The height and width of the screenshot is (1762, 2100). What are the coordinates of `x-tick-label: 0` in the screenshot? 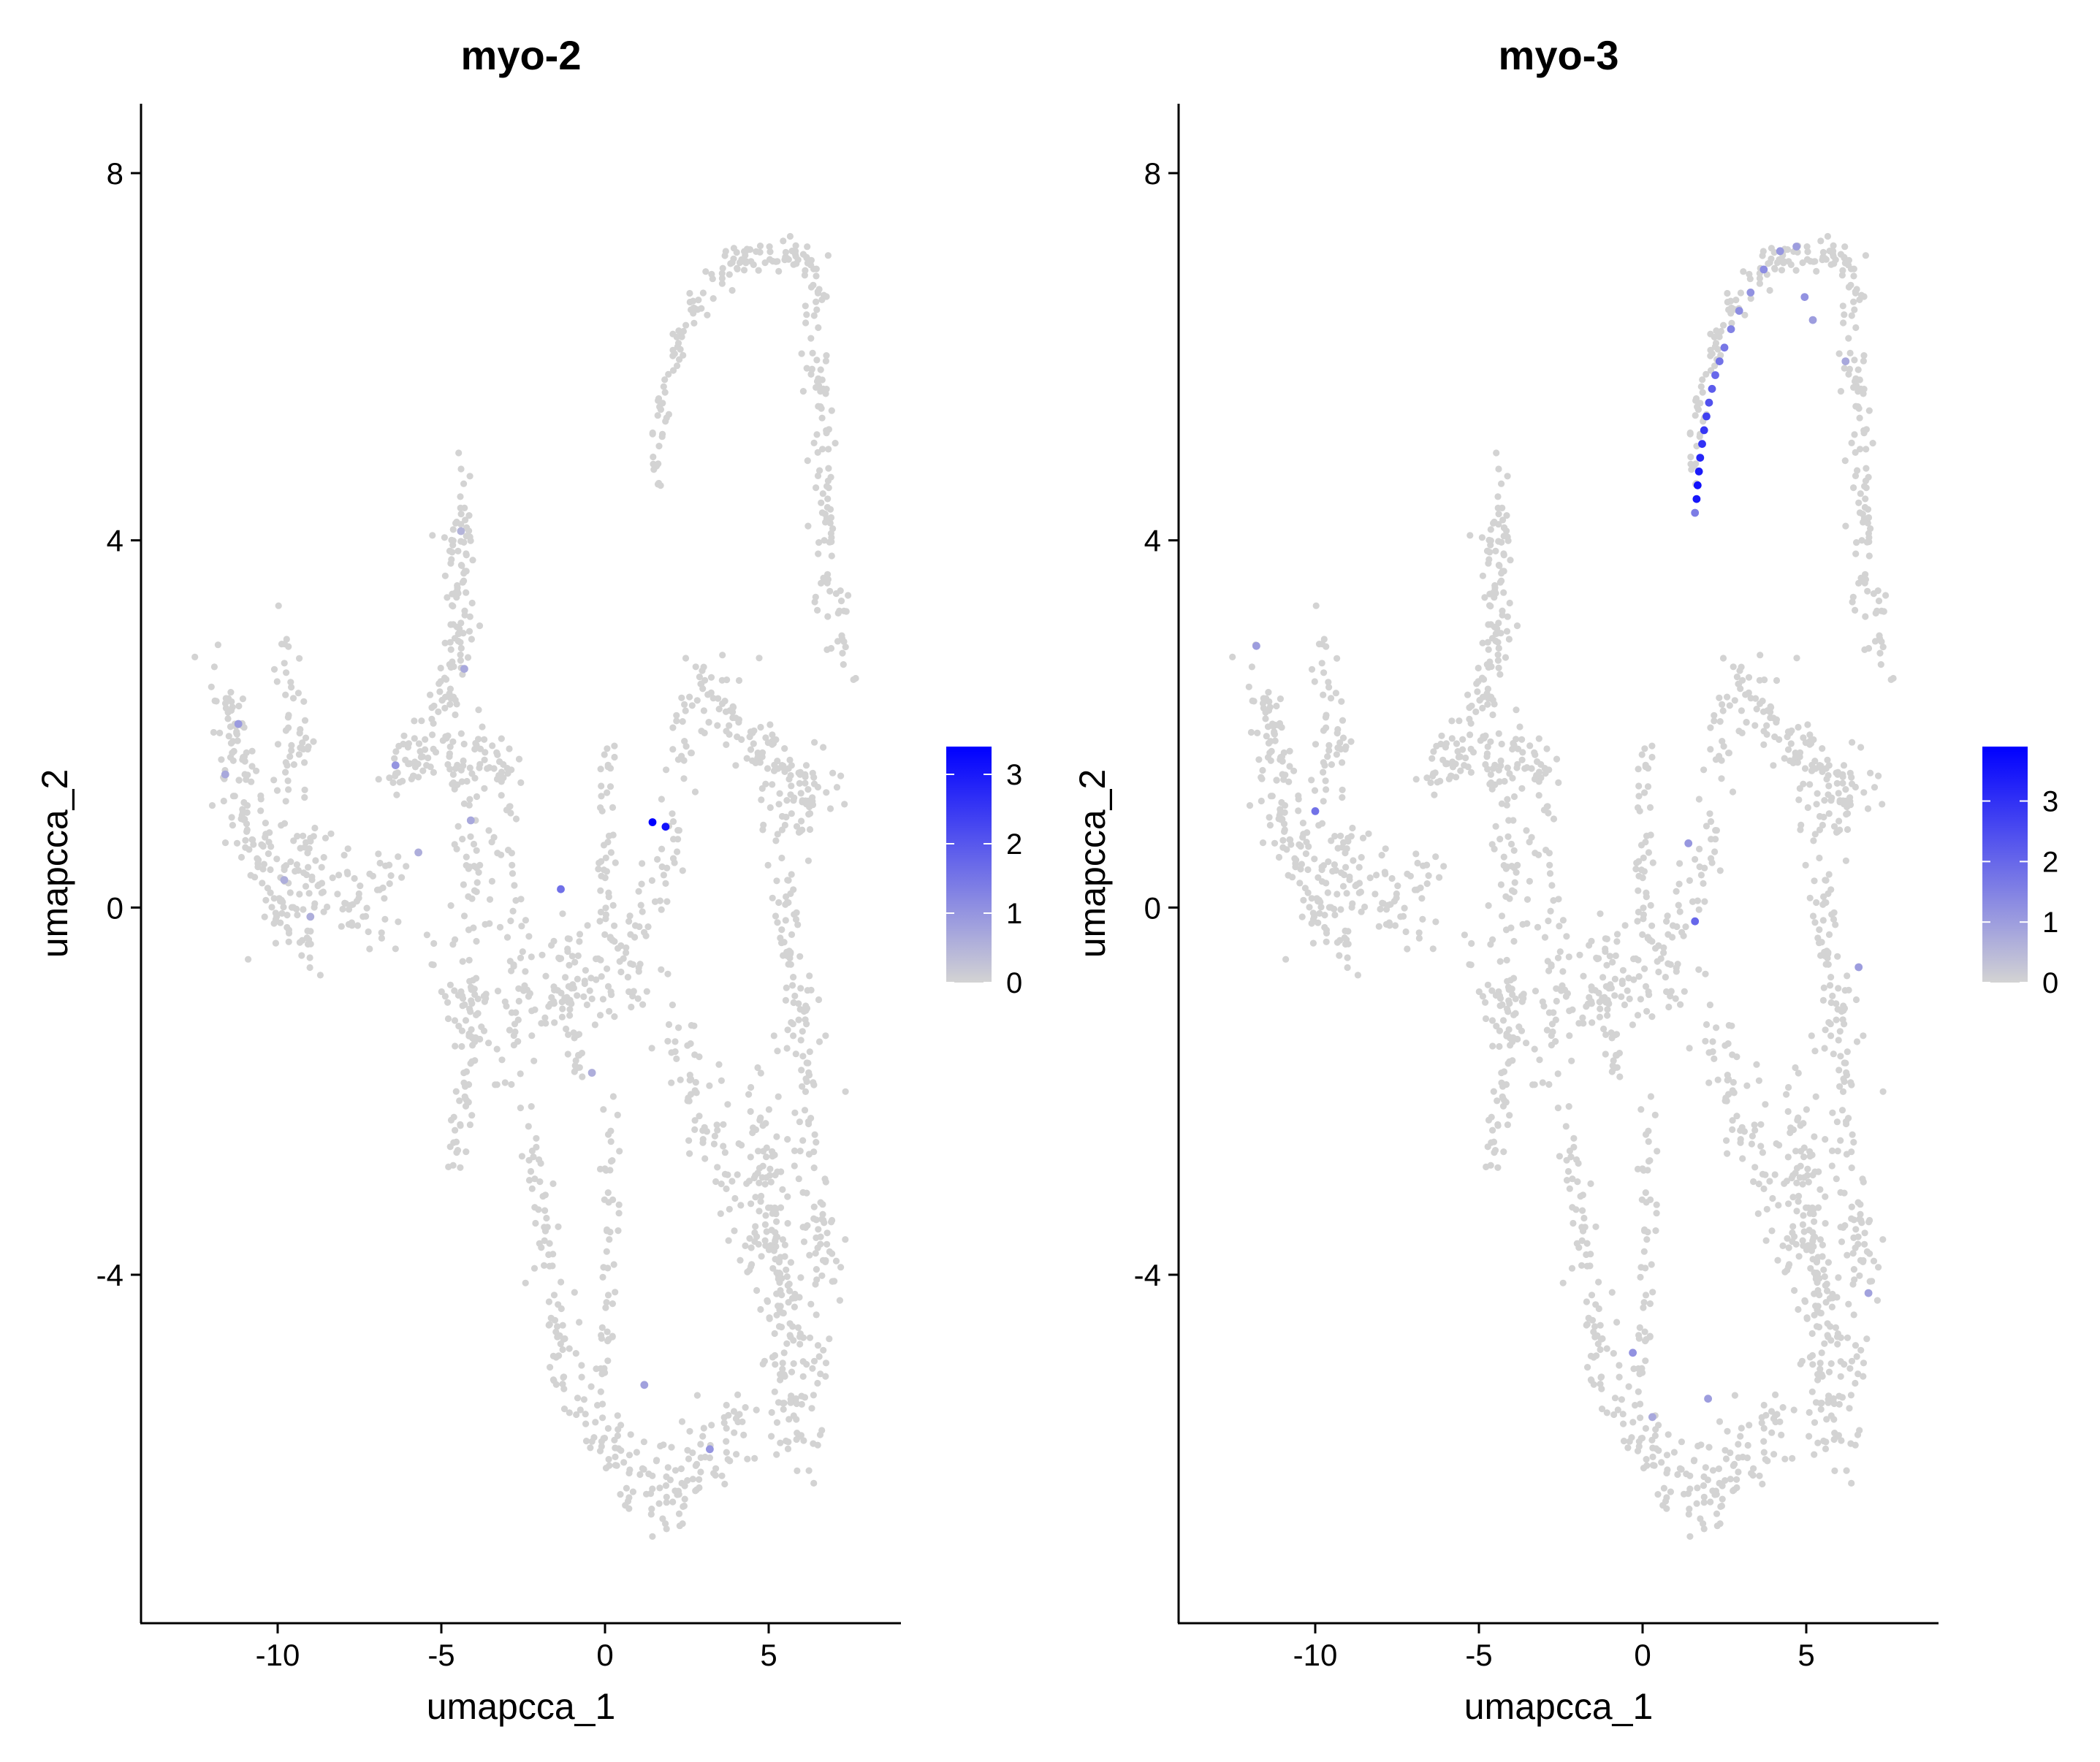 It's located at (604, 1655).